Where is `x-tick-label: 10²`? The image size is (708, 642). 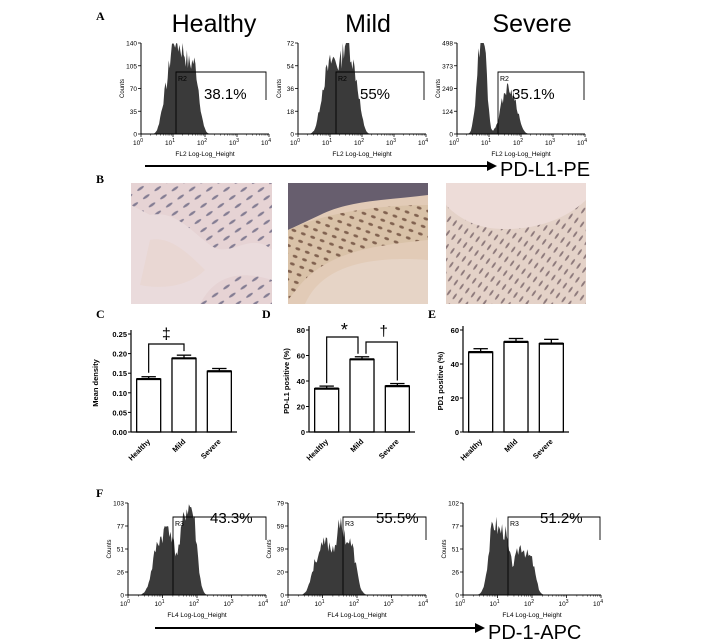 x-tick-label: 10² is located at coordinates (354, 603).